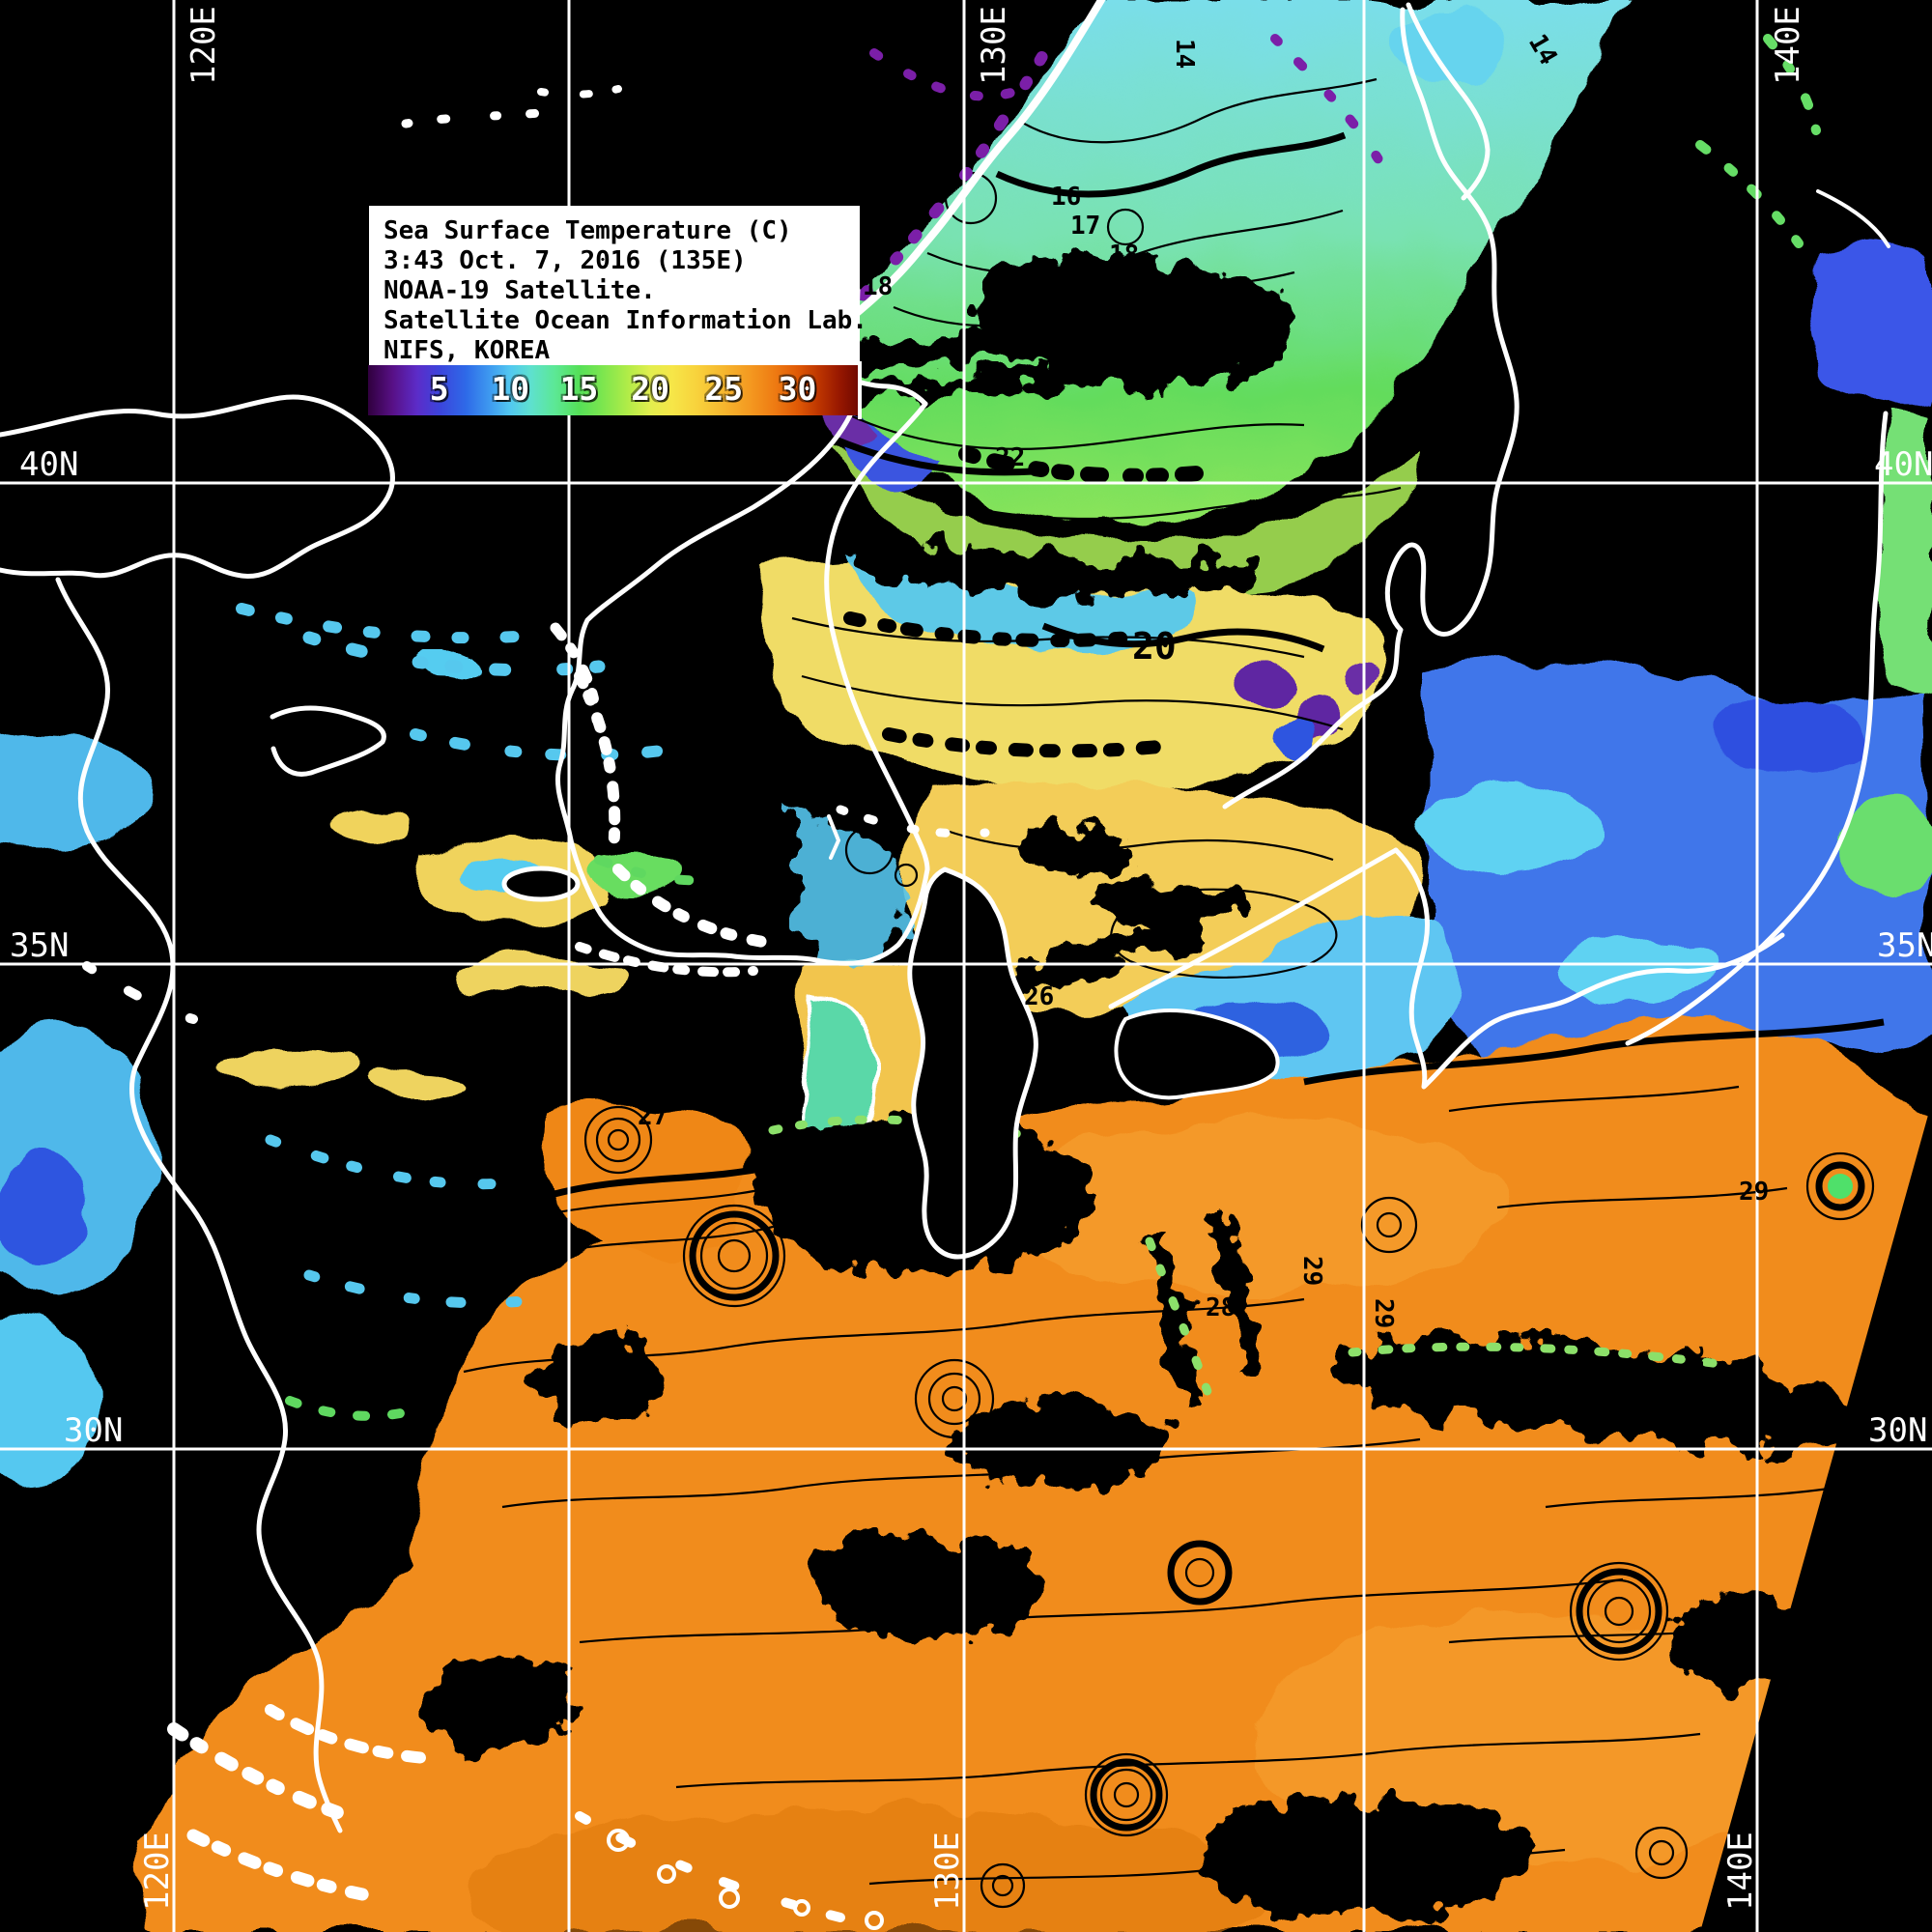 Image resolution: width=1932 pixels, height=1932 pixels. What do you see at coordinates (788, 916) in the screenshot?
I see `coastline-korea-south` at bounding box center [788, 916].